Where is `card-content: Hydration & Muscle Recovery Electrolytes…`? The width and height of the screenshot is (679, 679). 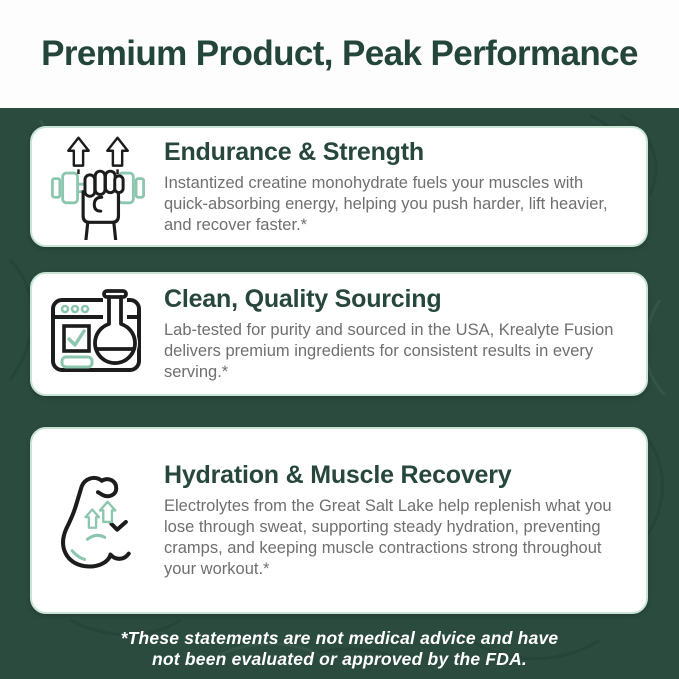
card-content: Hydration & Muscle Recovery Electrolytes… is located at coordinates (405, 520).